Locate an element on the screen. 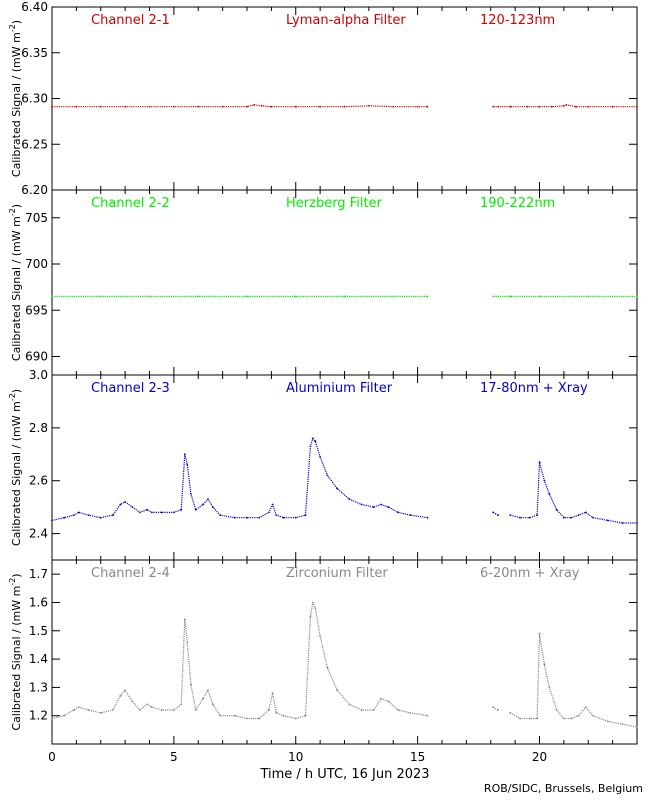  x-axis-label: Time / h UTC, 16 Jun 2023 is located at coordinates (344, 774).